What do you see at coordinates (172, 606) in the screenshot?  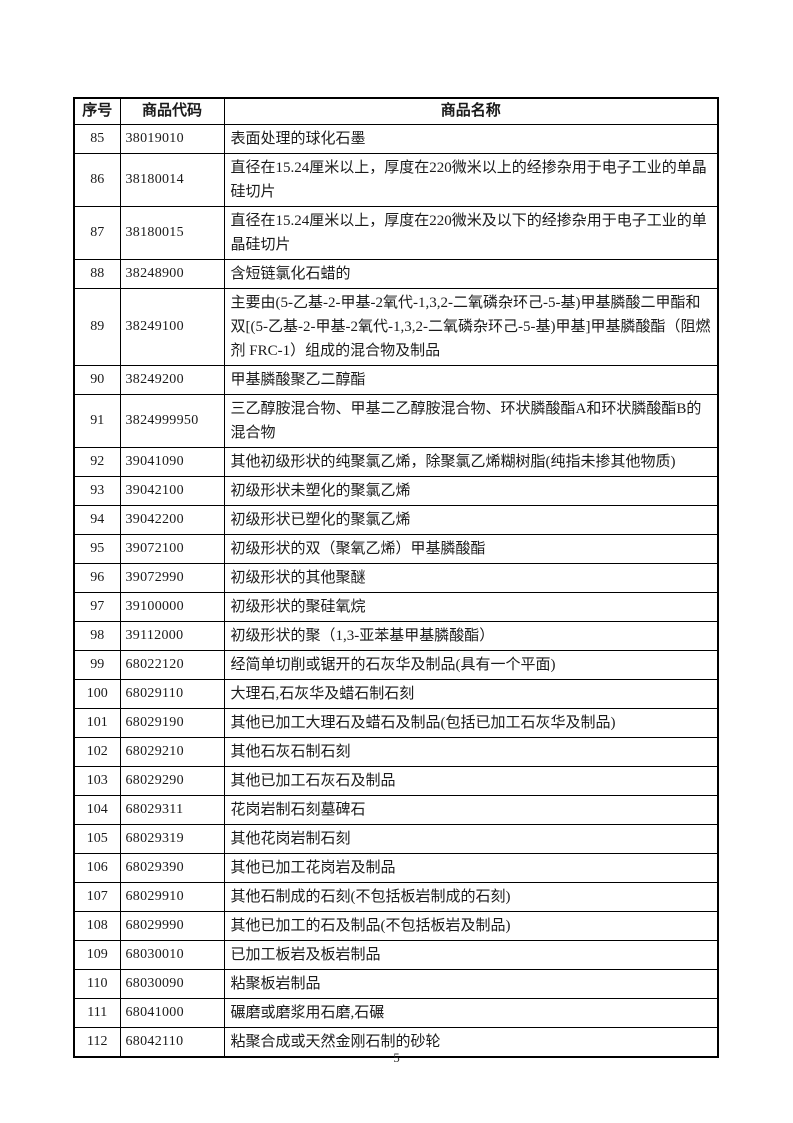 I see `commodity-code-cell: 39100000` at bounding box center [172, 606].